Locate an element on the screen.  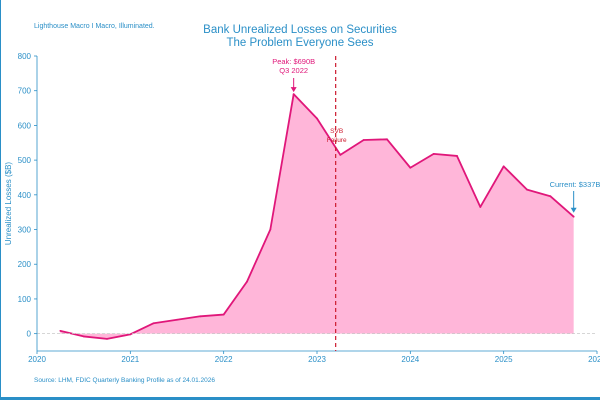
peak-annotation-sublabel: Q3 2022 is located at coordinates (293, 70).